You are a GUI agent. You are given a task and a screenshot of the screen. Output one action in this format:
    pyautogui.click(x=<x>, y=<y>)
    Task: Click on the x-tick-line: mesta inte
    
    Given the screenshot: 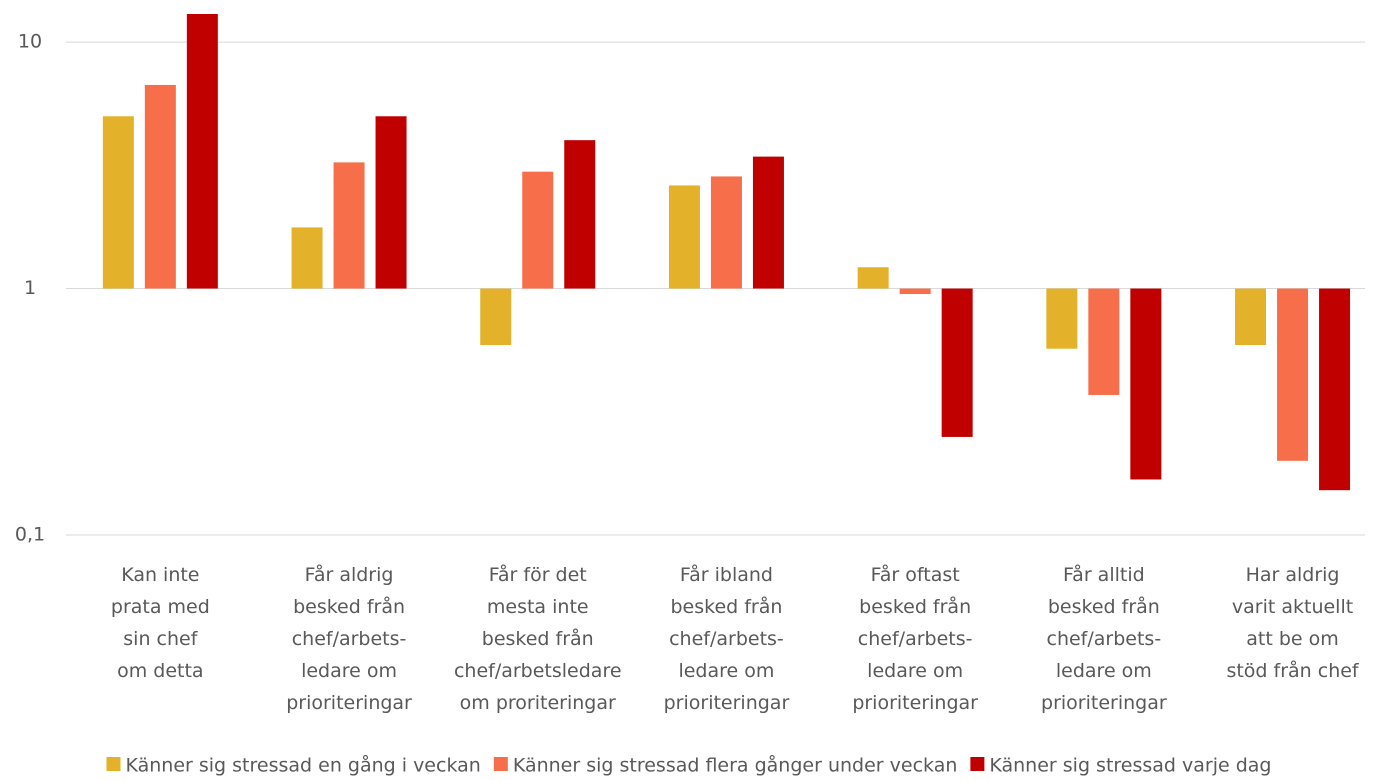 What is the action you would take?
    pyautogui.click(x=538, y=607)
    